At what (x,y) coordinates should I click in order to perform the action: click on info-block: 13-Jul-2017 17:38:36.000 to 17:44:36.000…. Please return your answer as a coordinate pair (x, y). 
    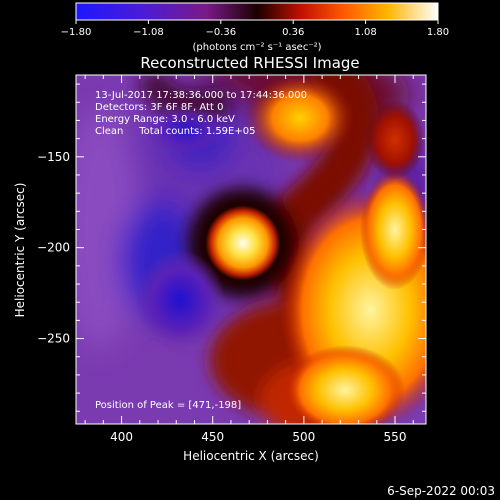
    Looking at the image, I should click on (201, 113).